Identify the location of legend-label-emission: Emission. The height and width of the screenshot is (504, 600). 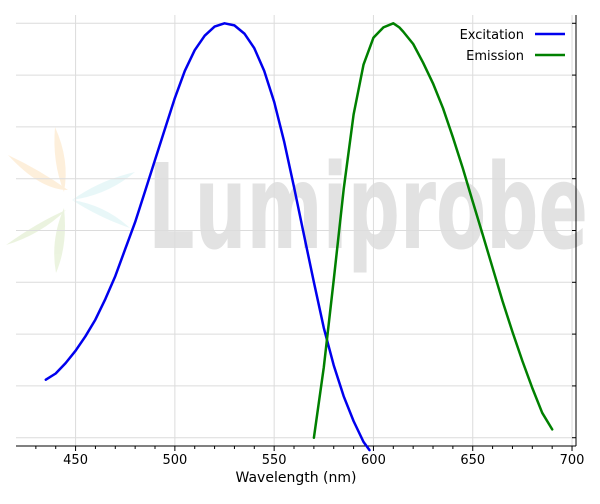
(495, 56).